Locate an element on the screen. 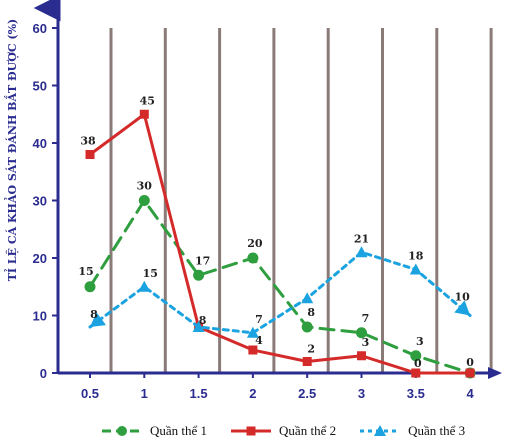  x-tick-label: 3.5 is located at coordinates (416, 393).